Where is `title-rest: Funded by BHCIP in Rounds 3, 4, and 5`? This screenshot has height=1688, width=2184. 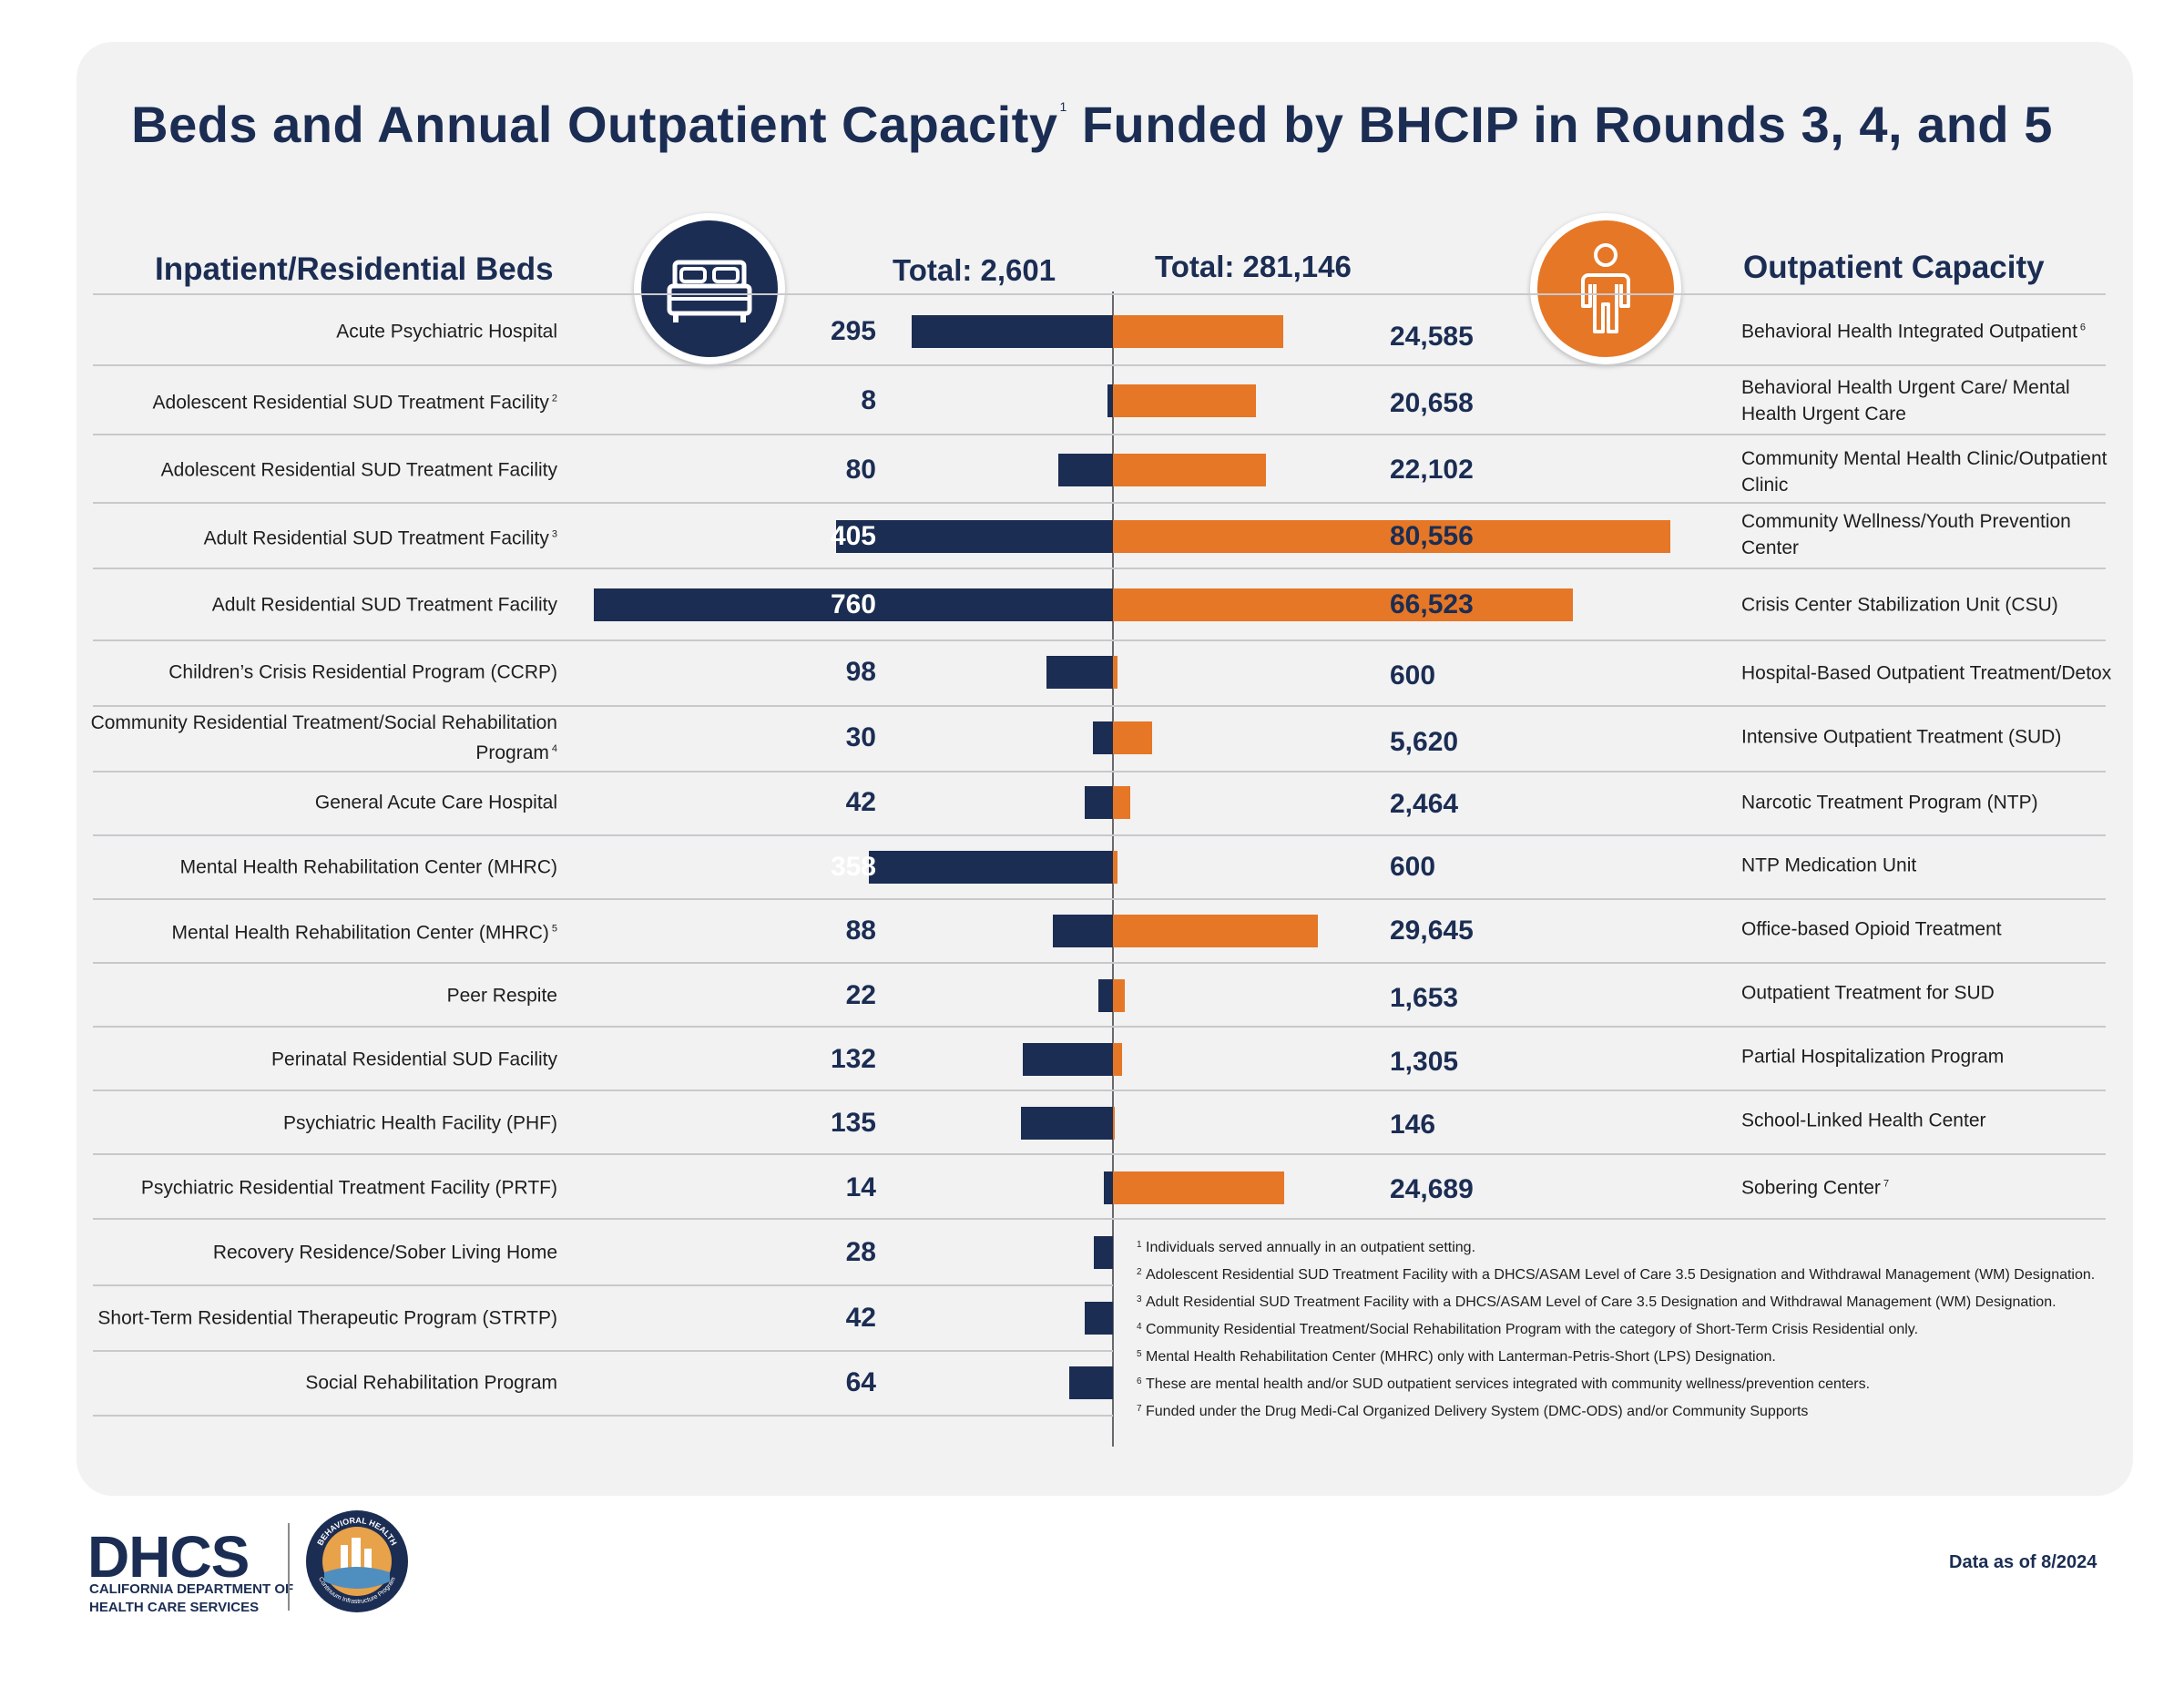
title-rest: Funded by BHCIP in Rounds 3, 4, and 5 is located at coordinates (1567, 125).